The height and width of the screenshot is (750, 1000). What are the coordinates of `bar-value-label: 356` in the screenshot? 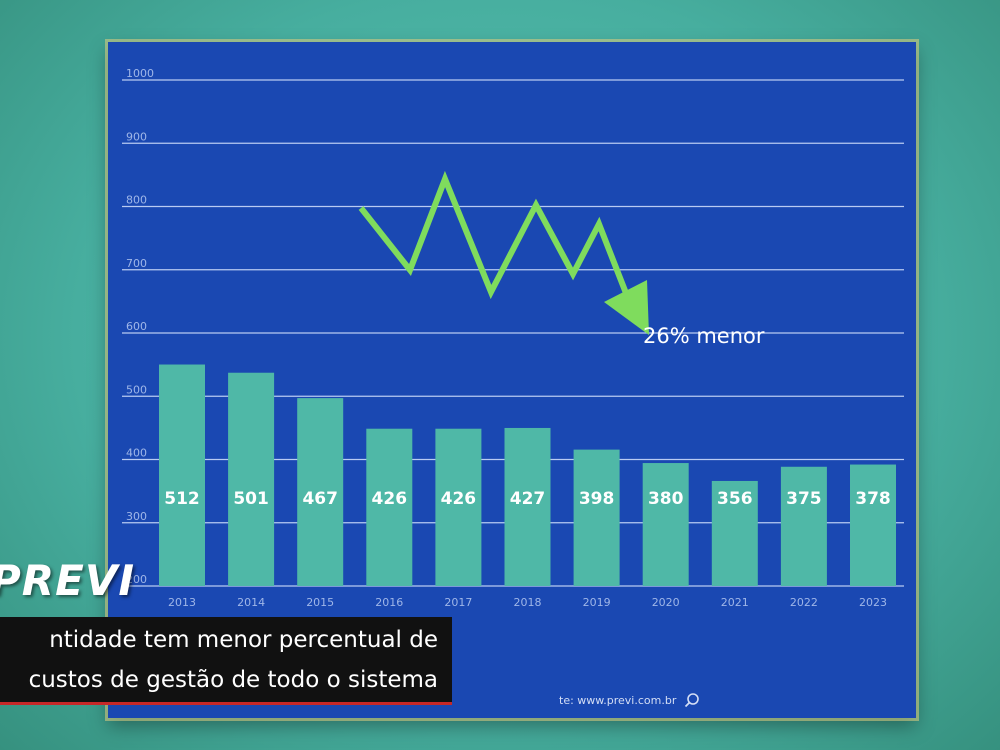 It's located at (735, 499).